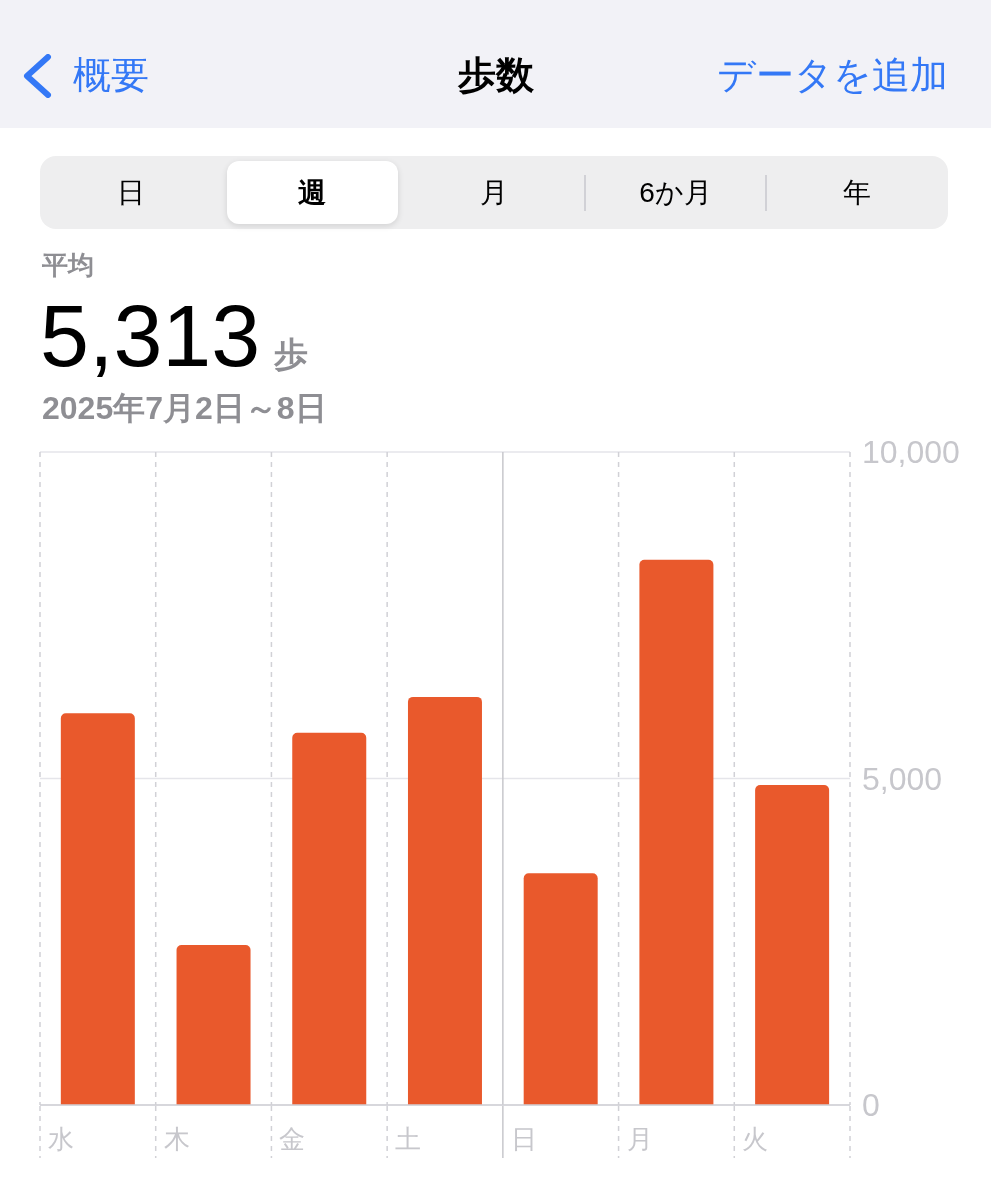 The width and height of the screenshot is (991, 1199). What do you see at coordinates (184, 408) in the screenshot?
I see `chart-subtitle: 2025年7月2日～8日` at bounding box center [184, 408].